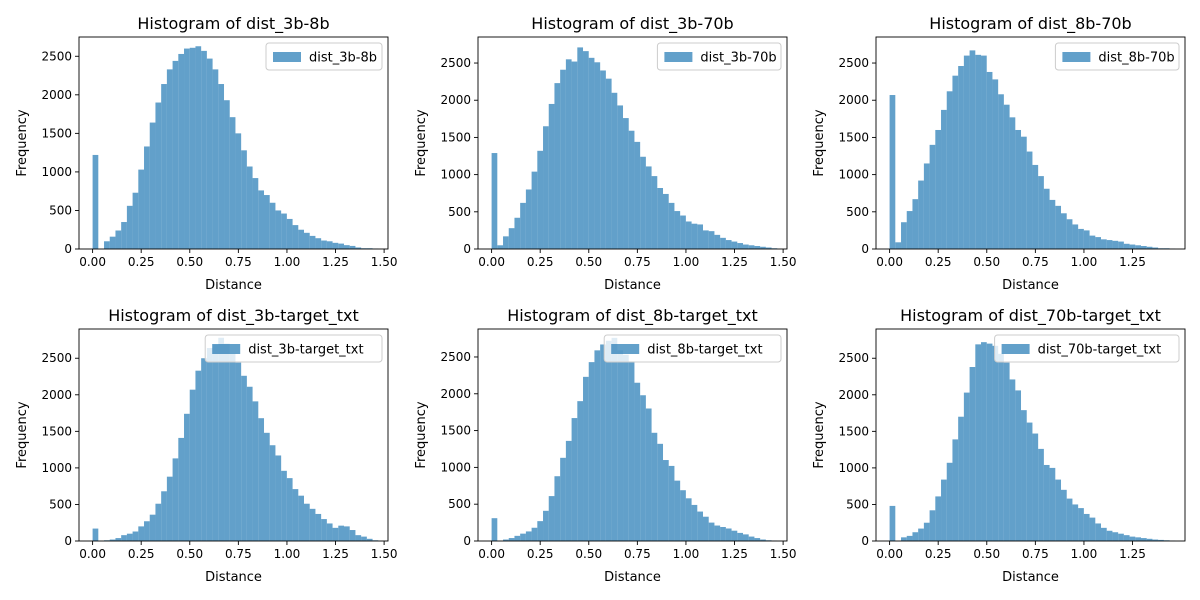  Describe the element at coordinates (1030, 316) in the screenshot. I see `chart-title: Histogram of dist_70b-target_txt` at that location.